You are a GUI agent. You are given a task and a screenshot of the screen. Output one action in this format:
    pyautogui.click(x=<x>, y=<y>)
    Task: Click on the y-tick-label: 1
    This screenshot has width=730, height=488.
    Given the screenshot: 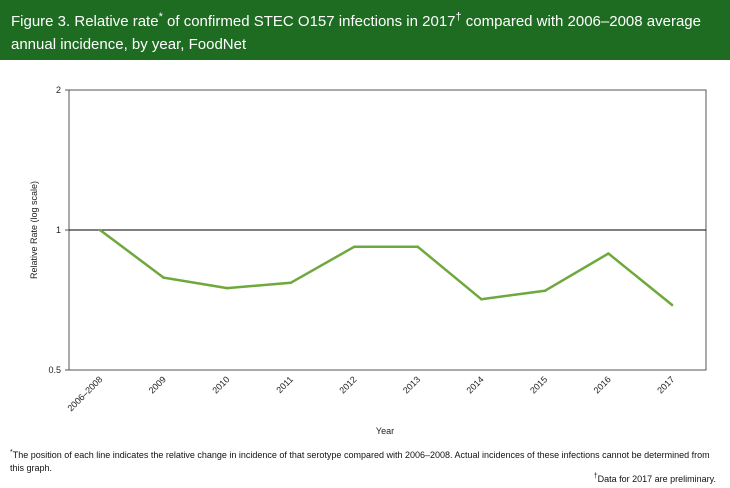 What is the action you would take?
    pyautogui.click(x=58, y=230)
    